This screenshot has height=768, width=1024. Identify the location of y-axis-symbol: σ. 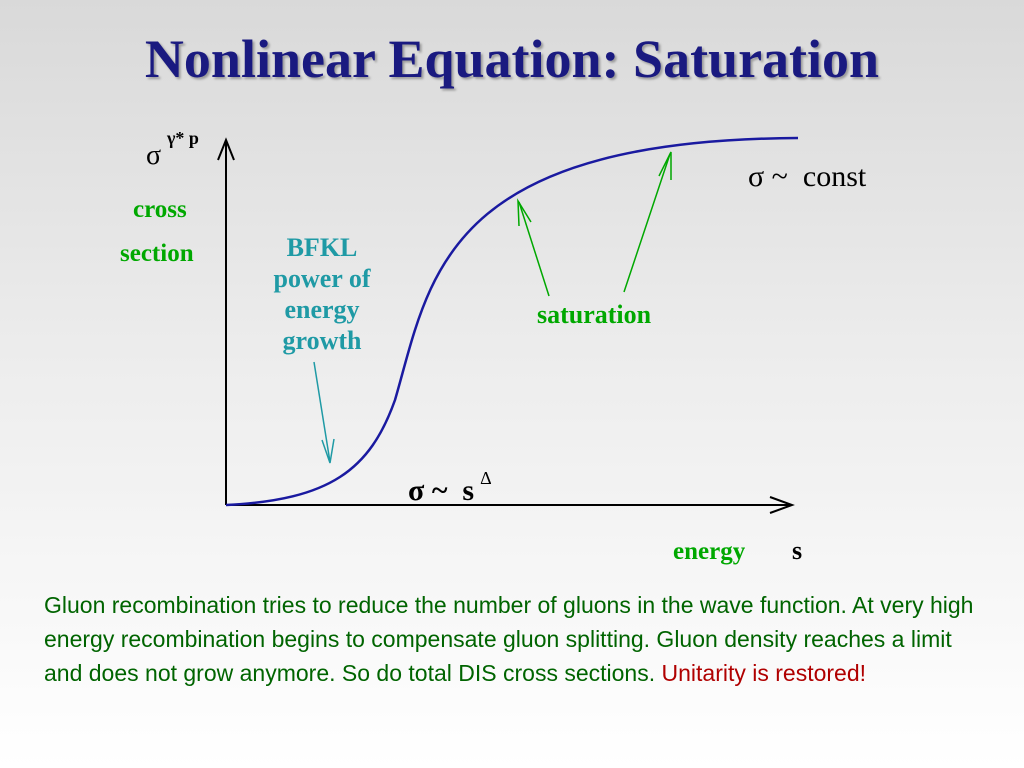
(154, 155).